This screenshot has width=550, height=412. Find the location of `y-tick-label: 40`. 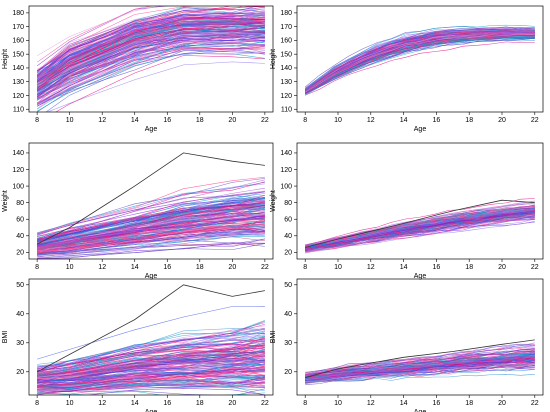

y-tick-label: 40 is located at coordinates (20, 314).